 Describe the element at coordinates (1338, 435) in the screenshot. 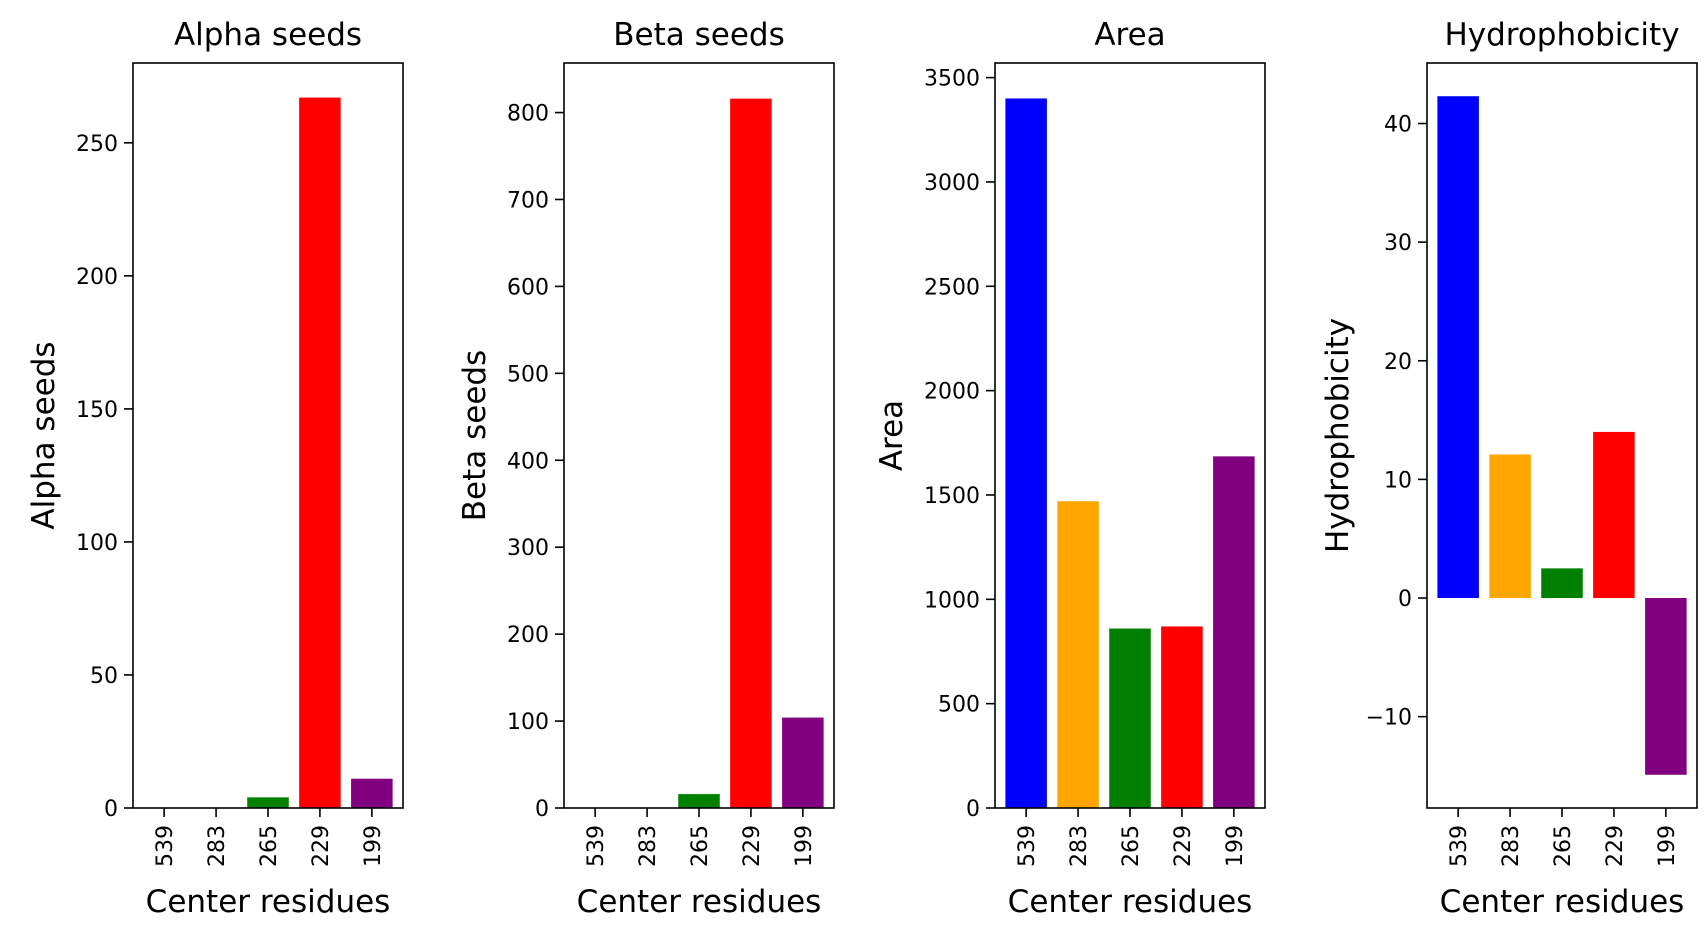

I see `y-axis-label: Hydrophobicity` at that location.